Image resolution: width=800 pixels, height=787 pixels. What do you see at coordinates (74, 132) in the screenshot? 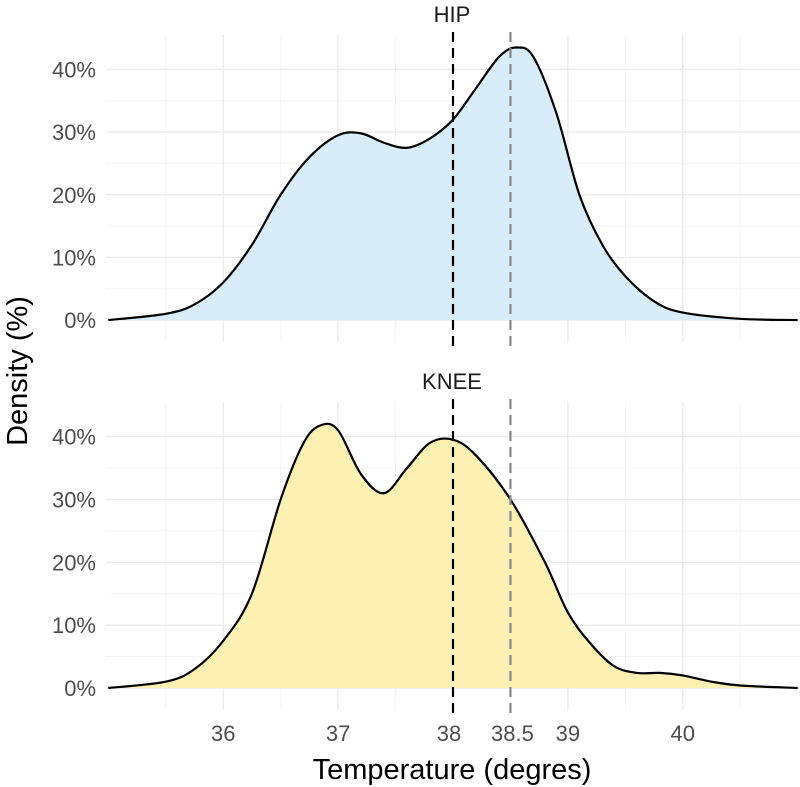
I see `hip-y-tick-label: 30%` at bounding box center [74, 132].